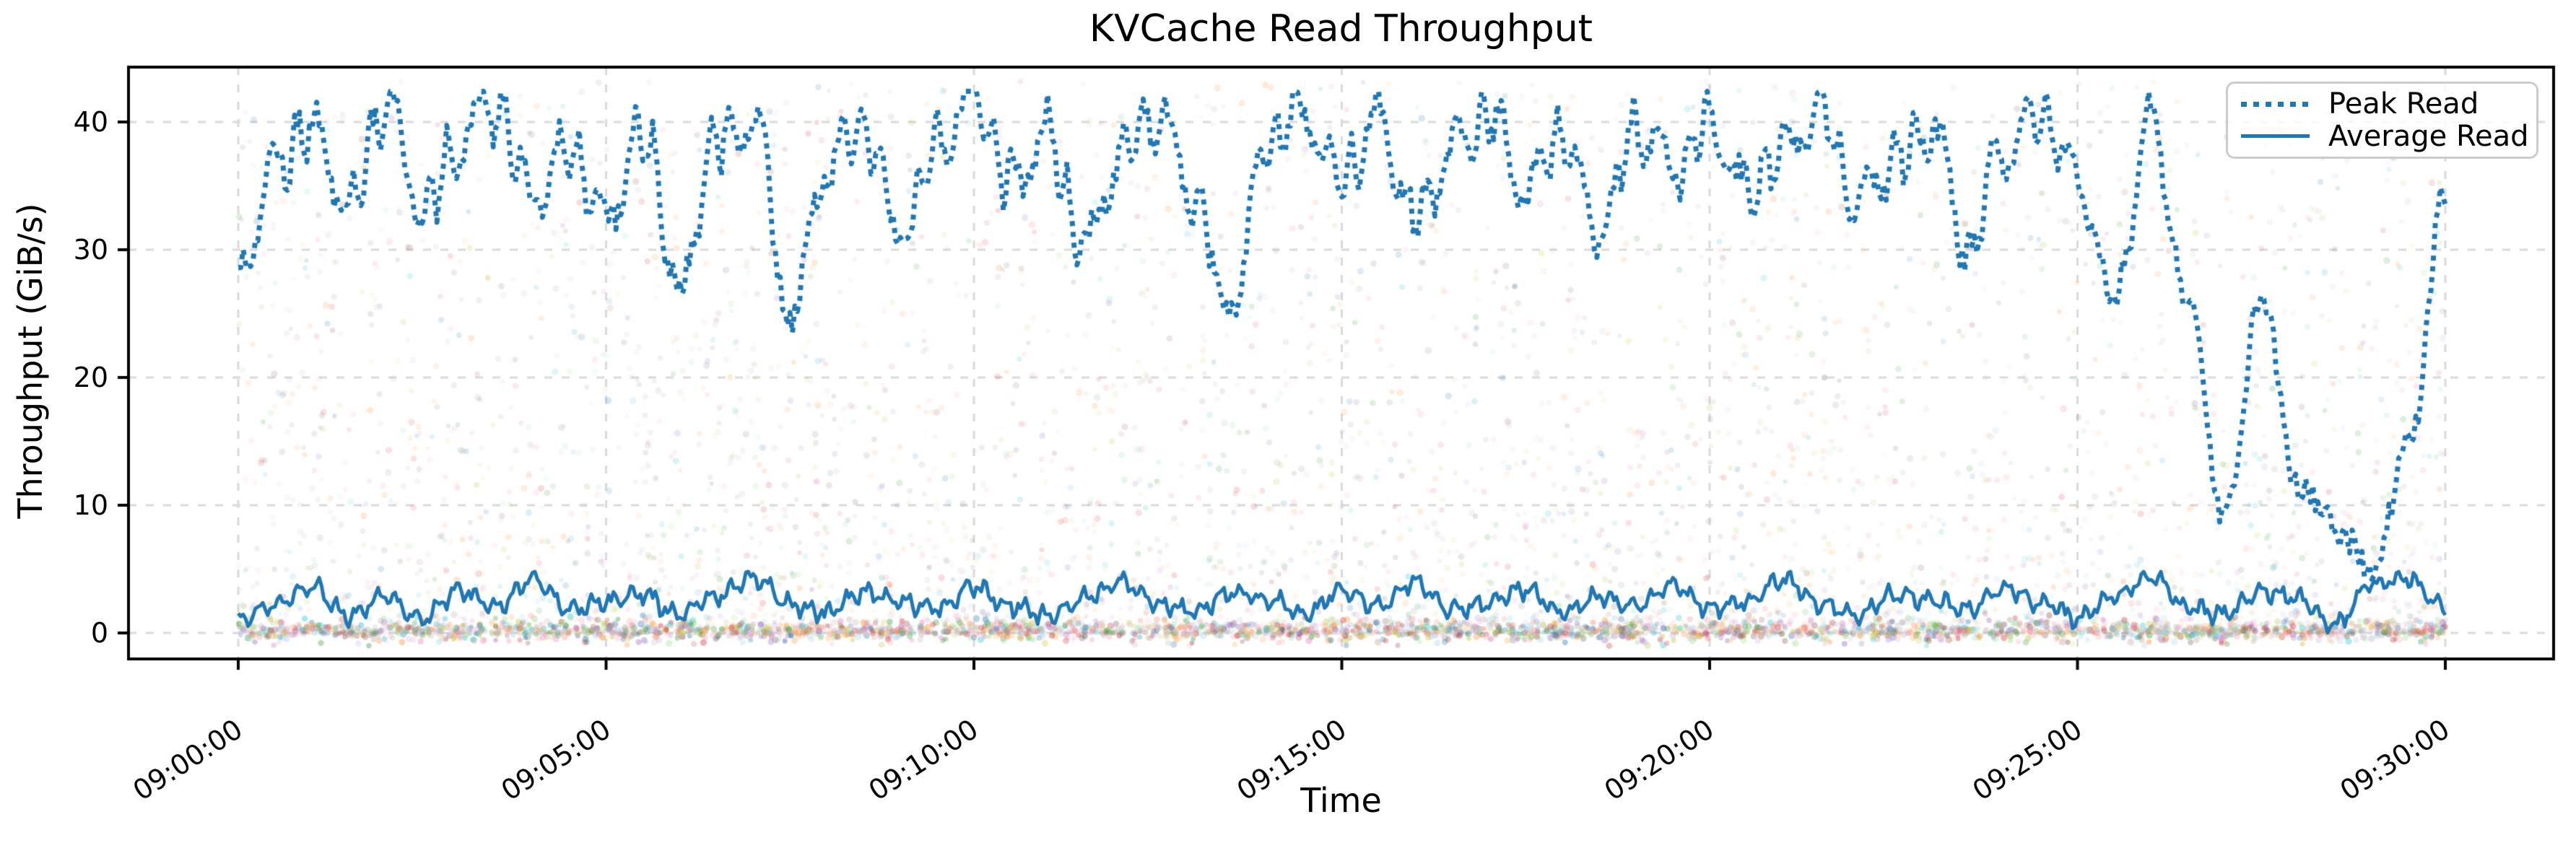 This screenshot has width=2576, height=843. What do you see at coordinates (2428, 136) in the screenshot?
I see `legend-label-average-read: Average Read` at bounding box center [2428, 136].